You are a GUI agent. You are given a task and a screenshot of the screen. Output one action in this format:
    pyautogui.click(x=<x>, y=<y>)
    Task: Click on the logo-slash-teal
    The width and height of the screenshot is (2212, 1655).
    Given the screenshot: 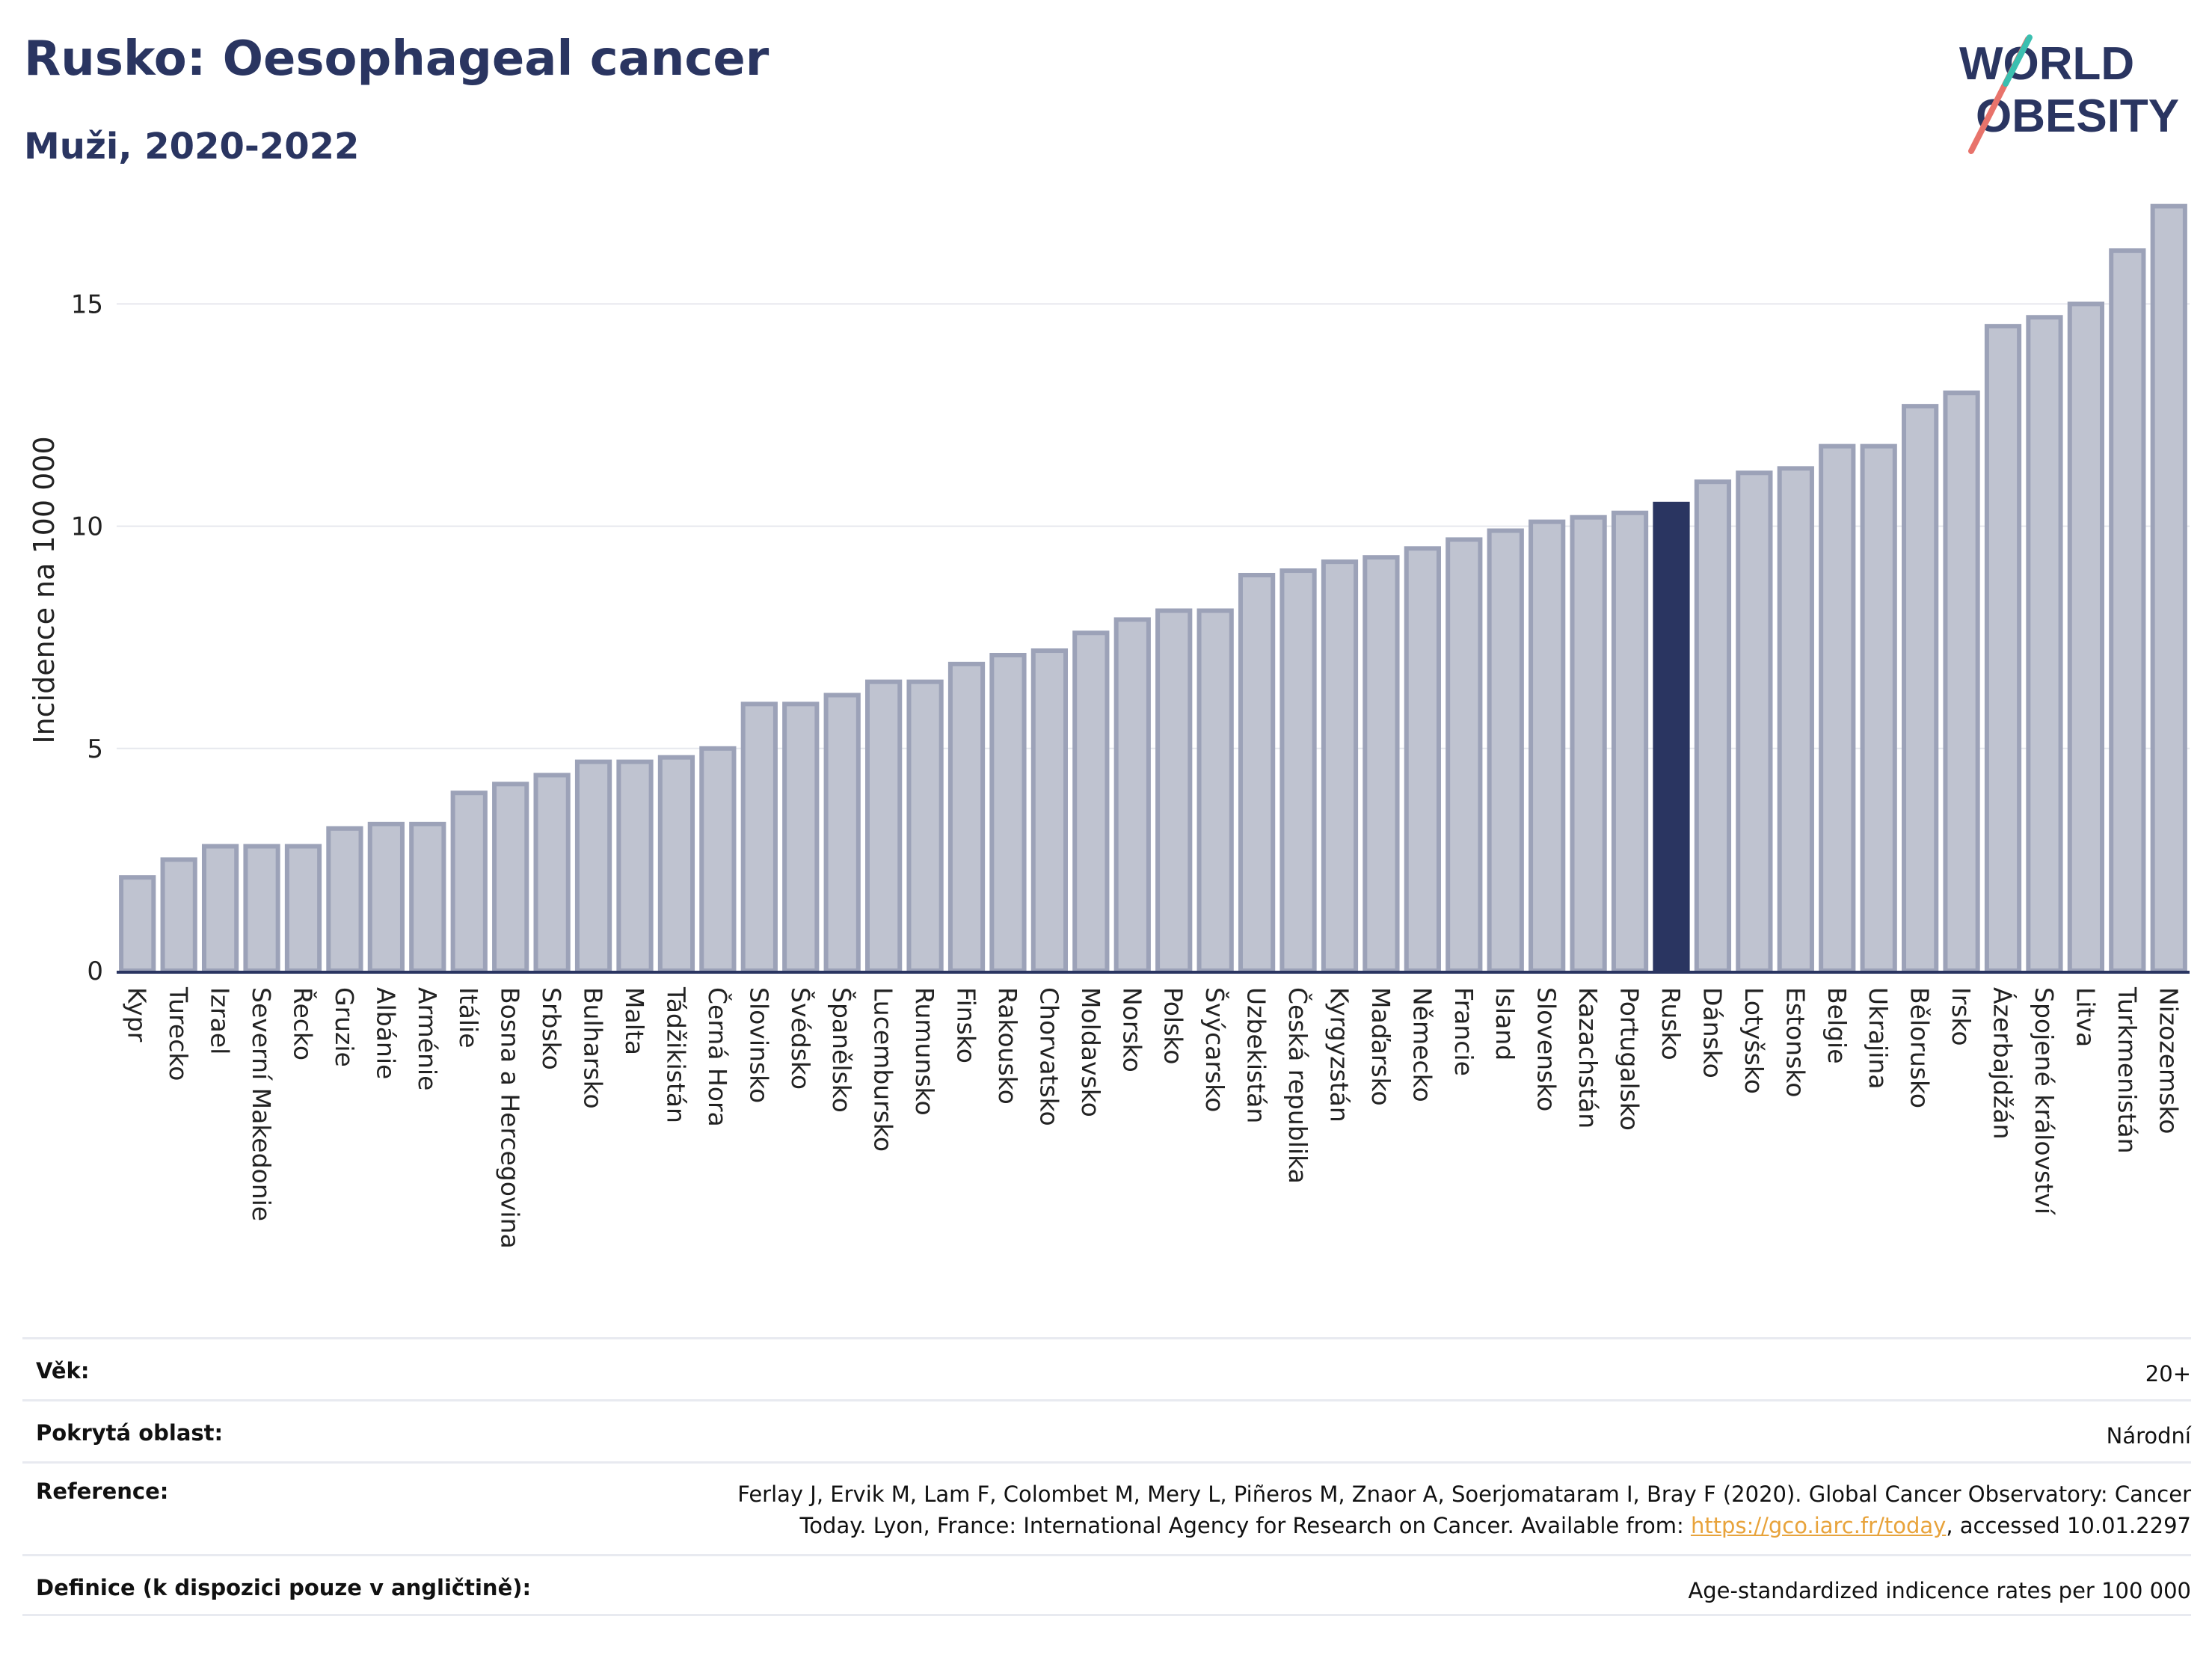 What is the action you would take?
    pyautogui.click(x=2018, y=60)
    